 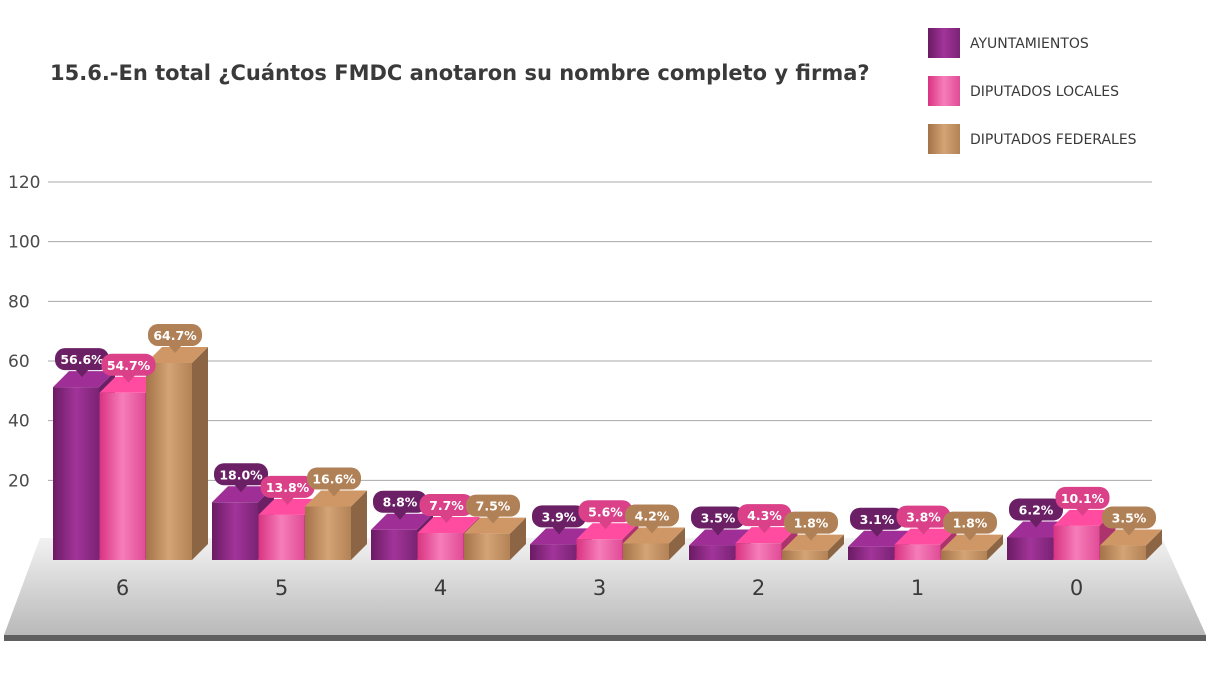 I want to click on floor-edge, so click(x=605, y=638).